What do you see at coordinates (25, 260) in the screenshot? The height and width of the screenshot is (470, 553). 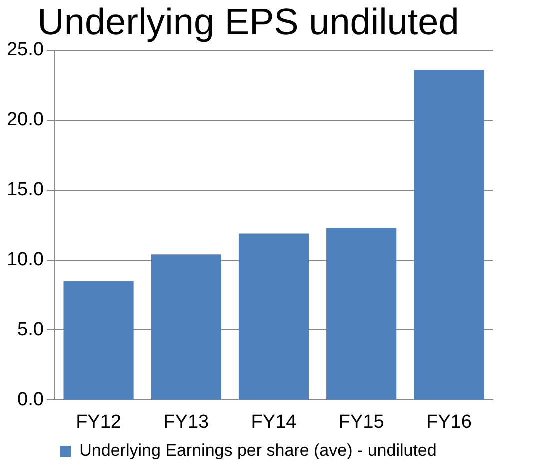 I see `y-tick-label: 10.0` at bounding box center [25, 260].